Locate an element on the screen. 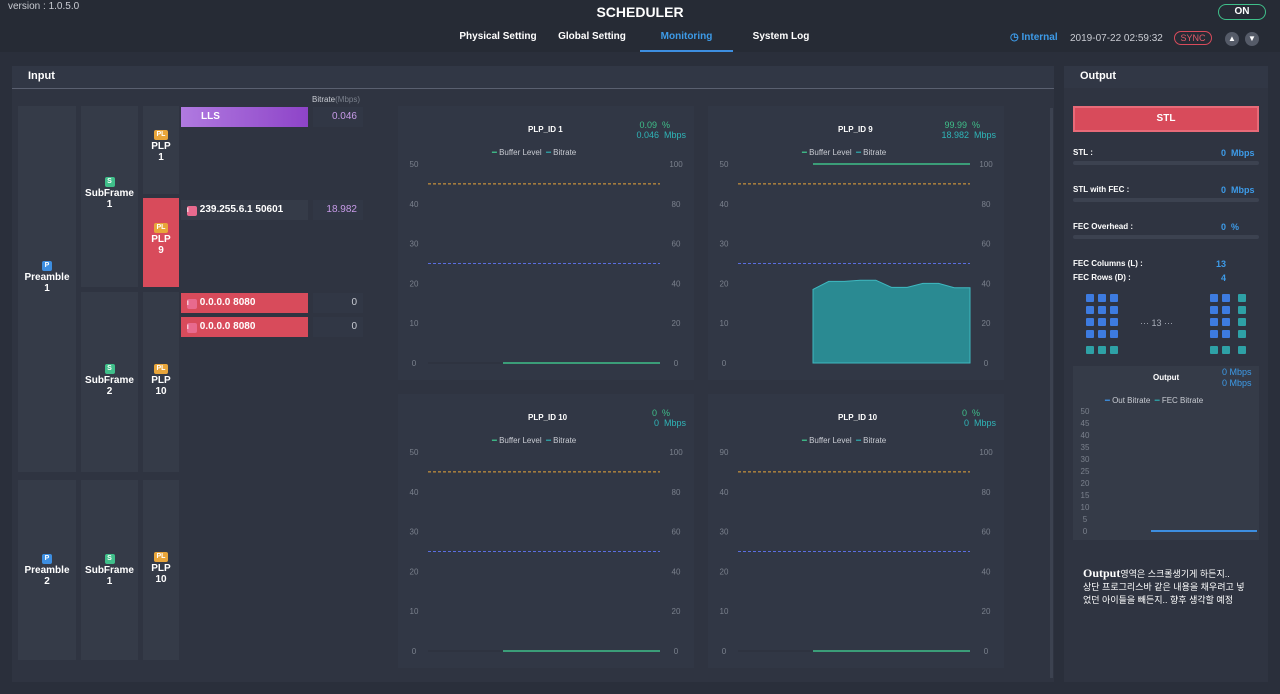 This screenshot has width=1280, height=694. upload-icon: ▲ is located at coordinates (1232, 39).